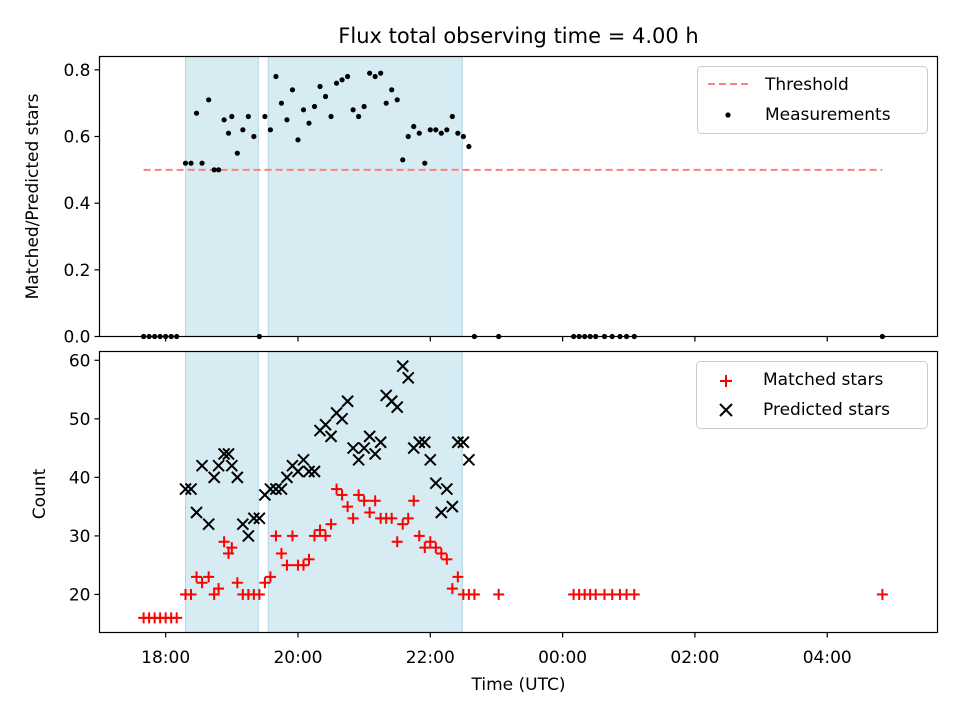  What do you see at coordinates (80, 361) in the screenshot?
I see `y-tick-label: 60` at bounding box center [80, 361].